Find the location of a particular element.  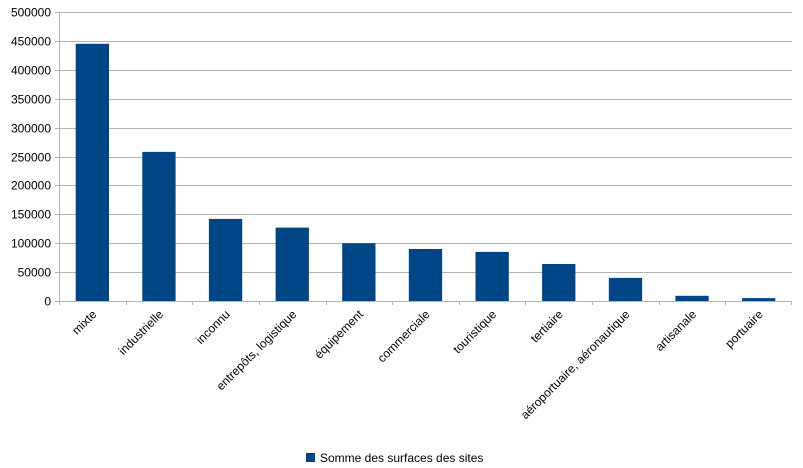

x-tick-label: commerciale is located at coordinates (404, 336).